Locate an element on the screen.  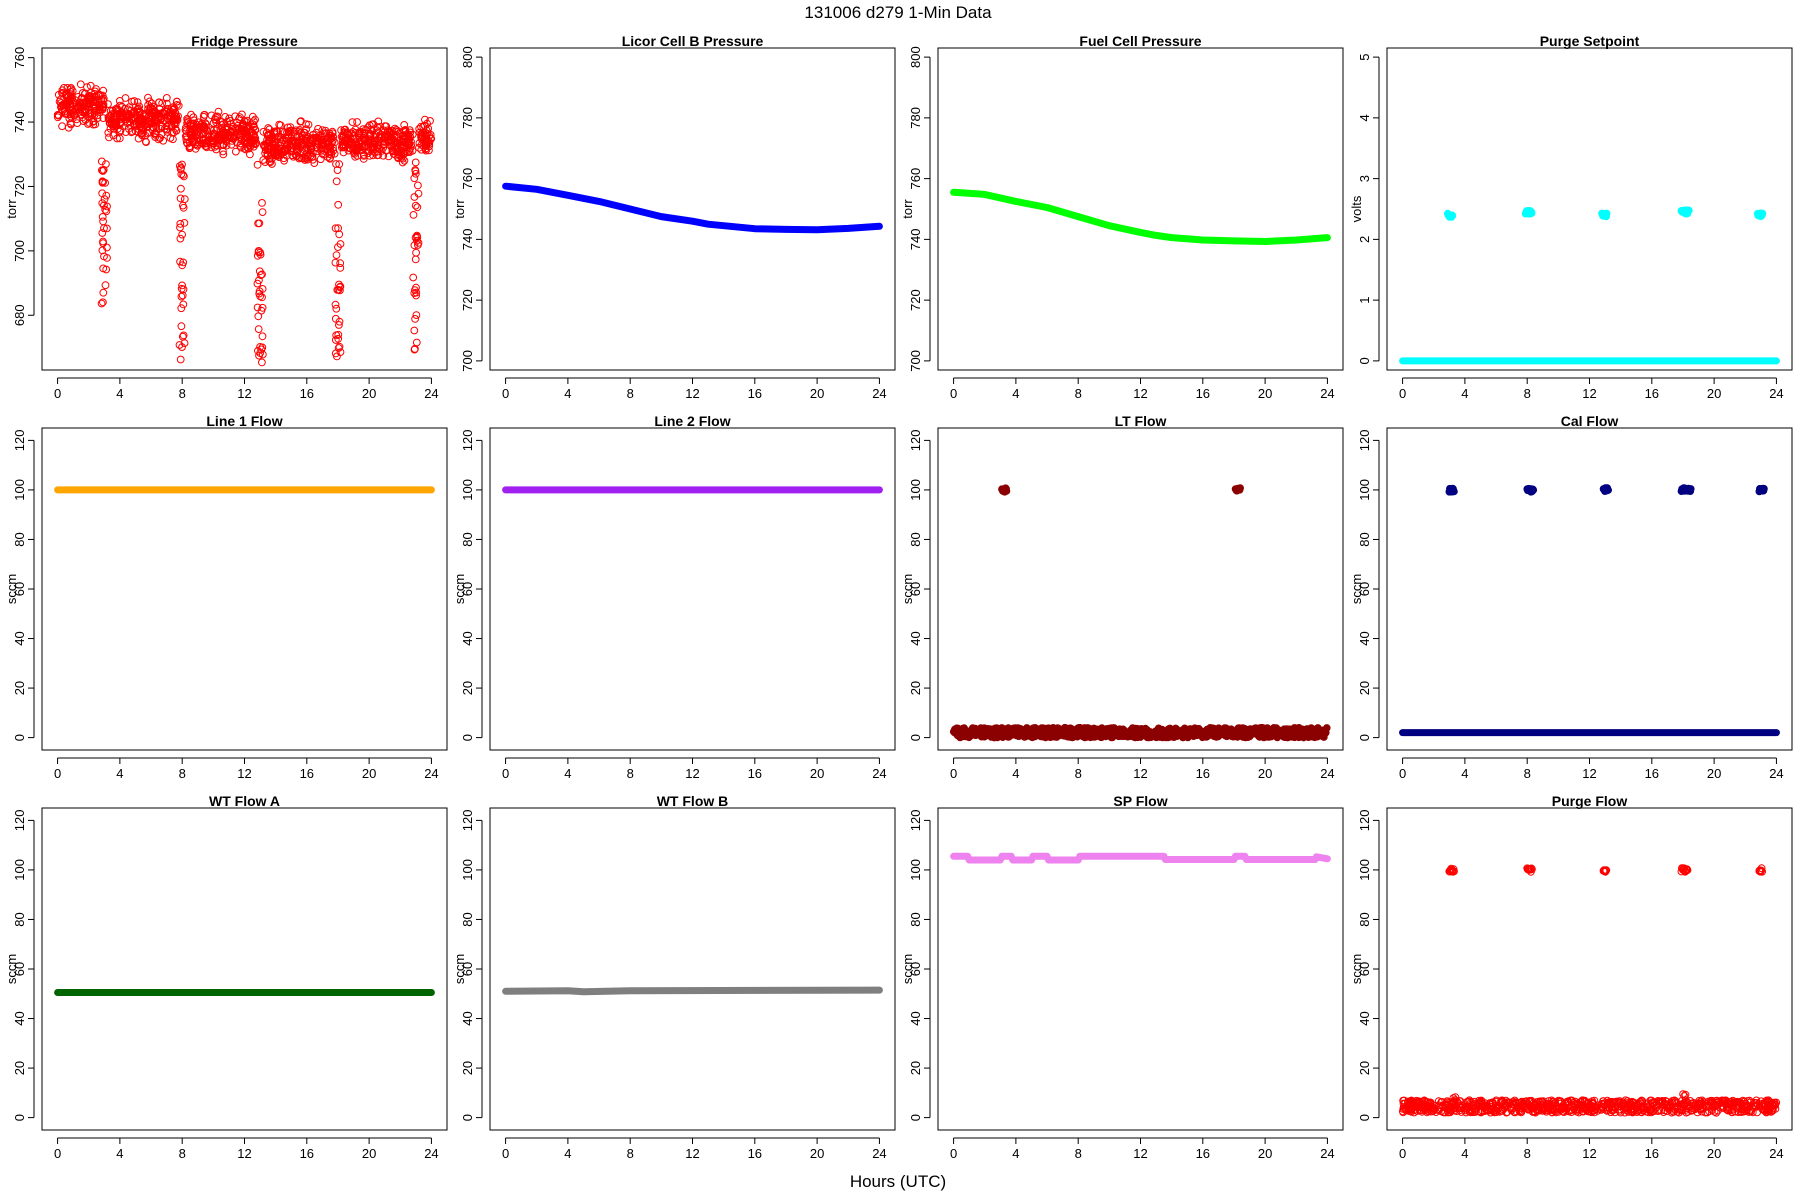
y-tick-label: 1 is located at coordinates (1364, 300).